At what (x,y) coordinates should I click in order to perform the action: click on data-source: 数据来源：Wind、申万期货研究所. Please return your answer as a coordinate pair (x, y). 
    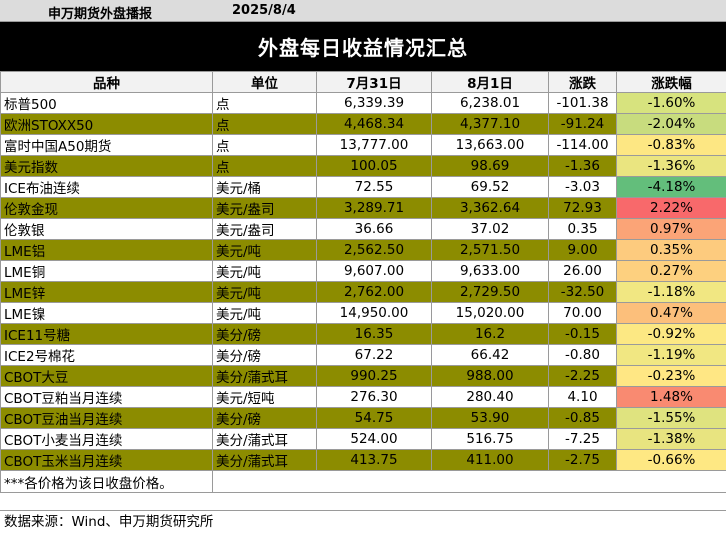
    Looking at the image, I should click on (363, 521).